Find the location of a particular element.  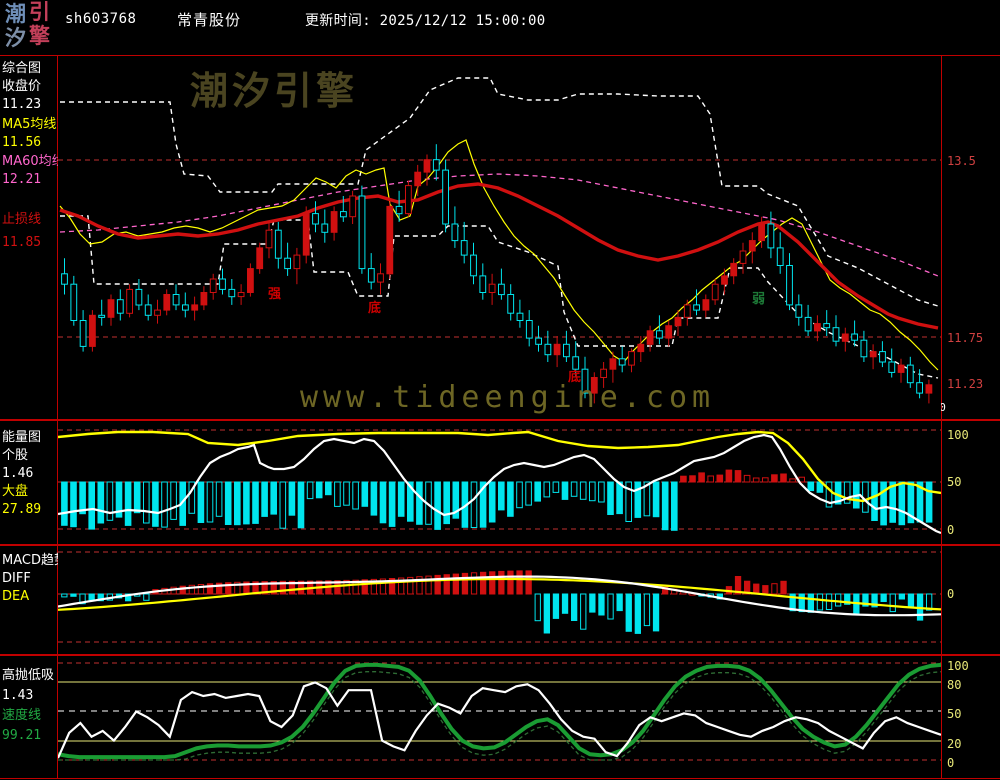

energy-panel-title: 能量图 is located at coordinates (22, 437).